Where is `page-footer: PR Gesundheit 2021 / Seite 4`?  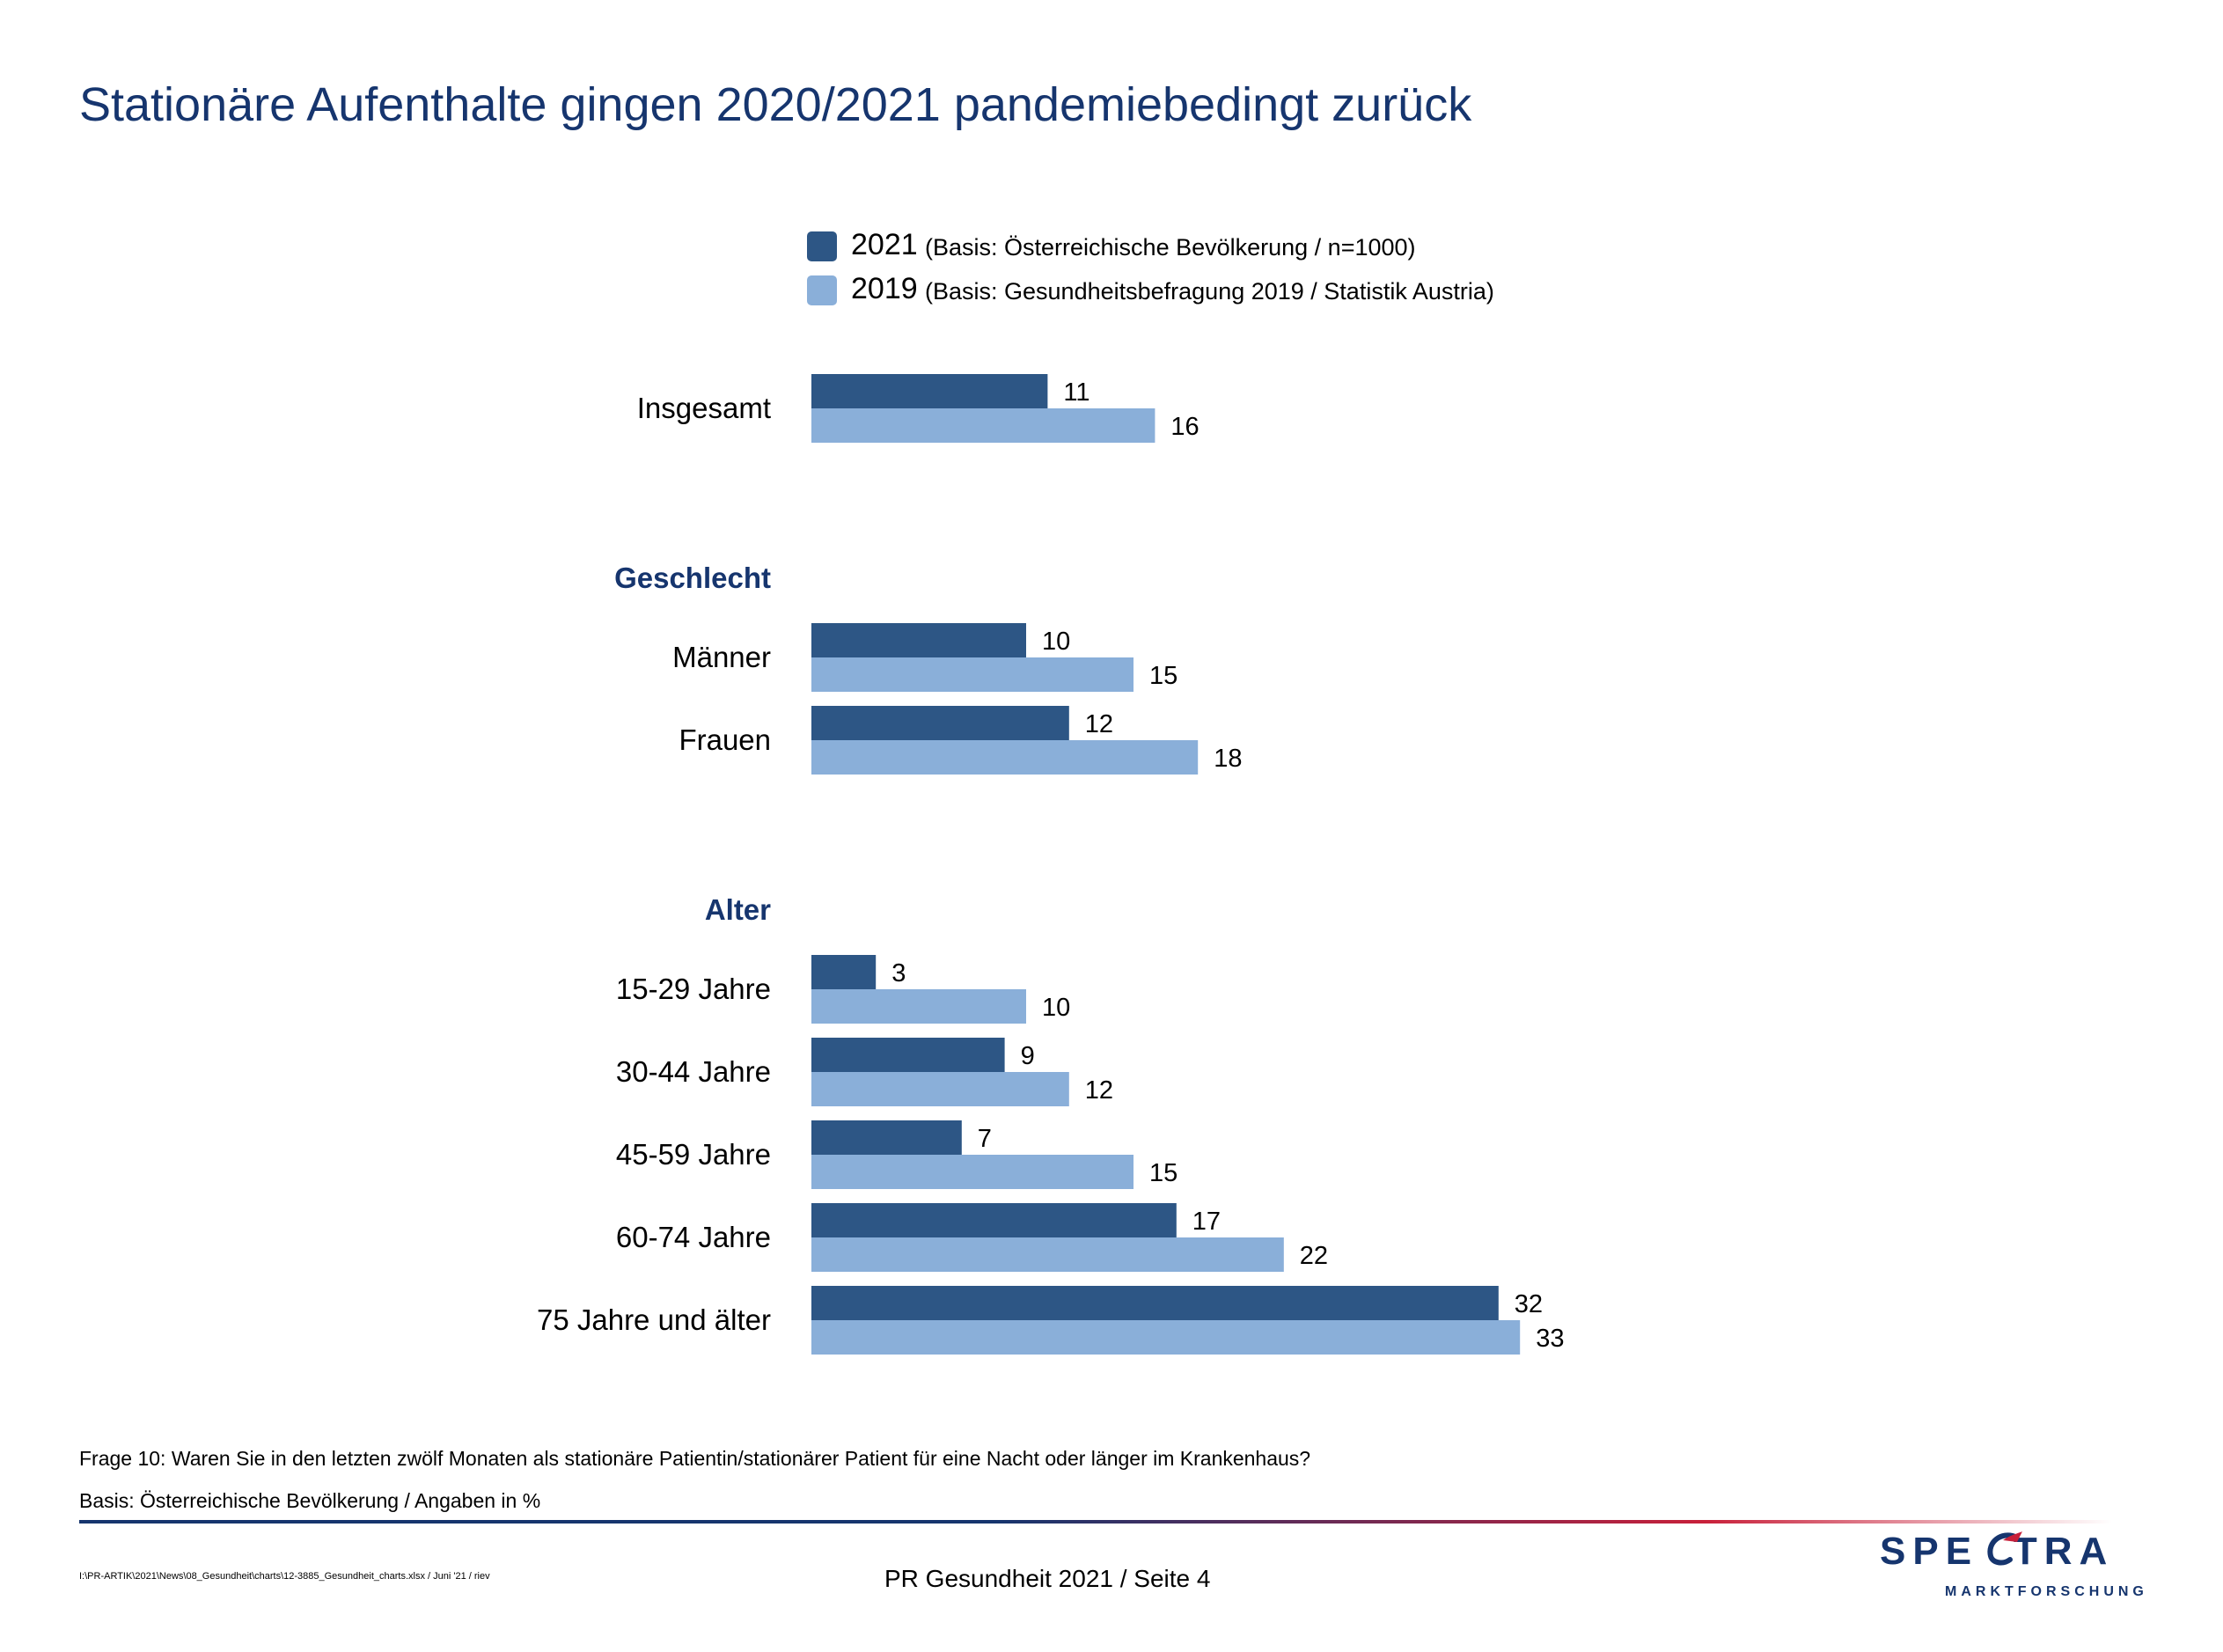 page-footer: PR Gesundheit 2021 / Seite 4 is located at coordinates (1047, 1578).